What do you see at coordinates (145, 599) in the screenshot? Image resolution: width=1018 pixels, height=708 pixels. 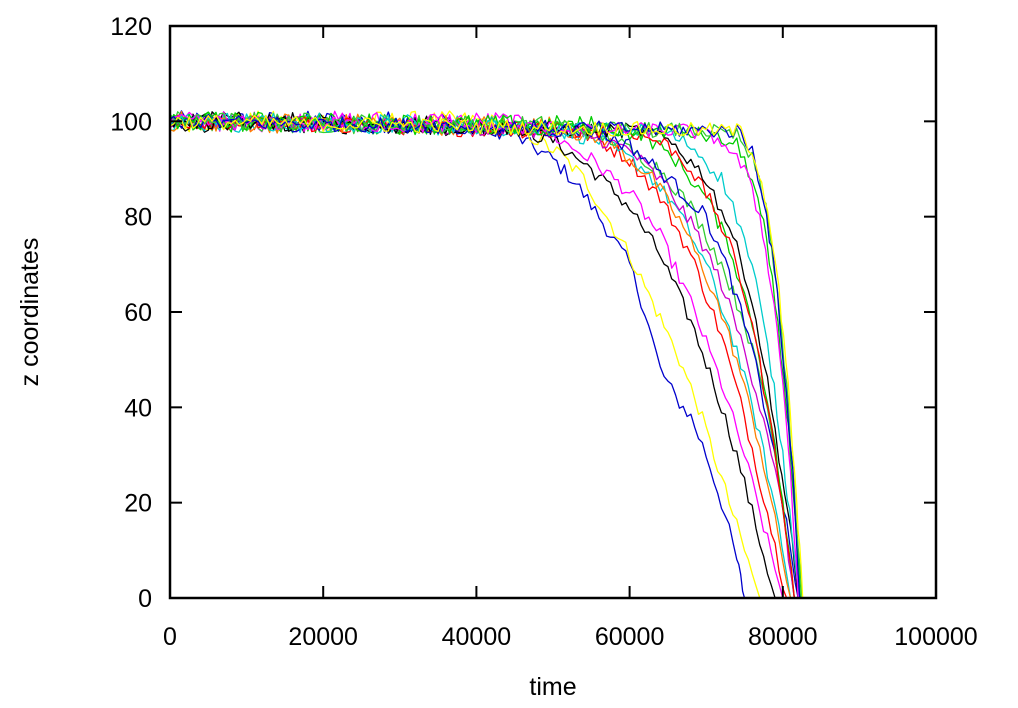 I see `y-tick-label: 0` at bounding box center [145, 599].